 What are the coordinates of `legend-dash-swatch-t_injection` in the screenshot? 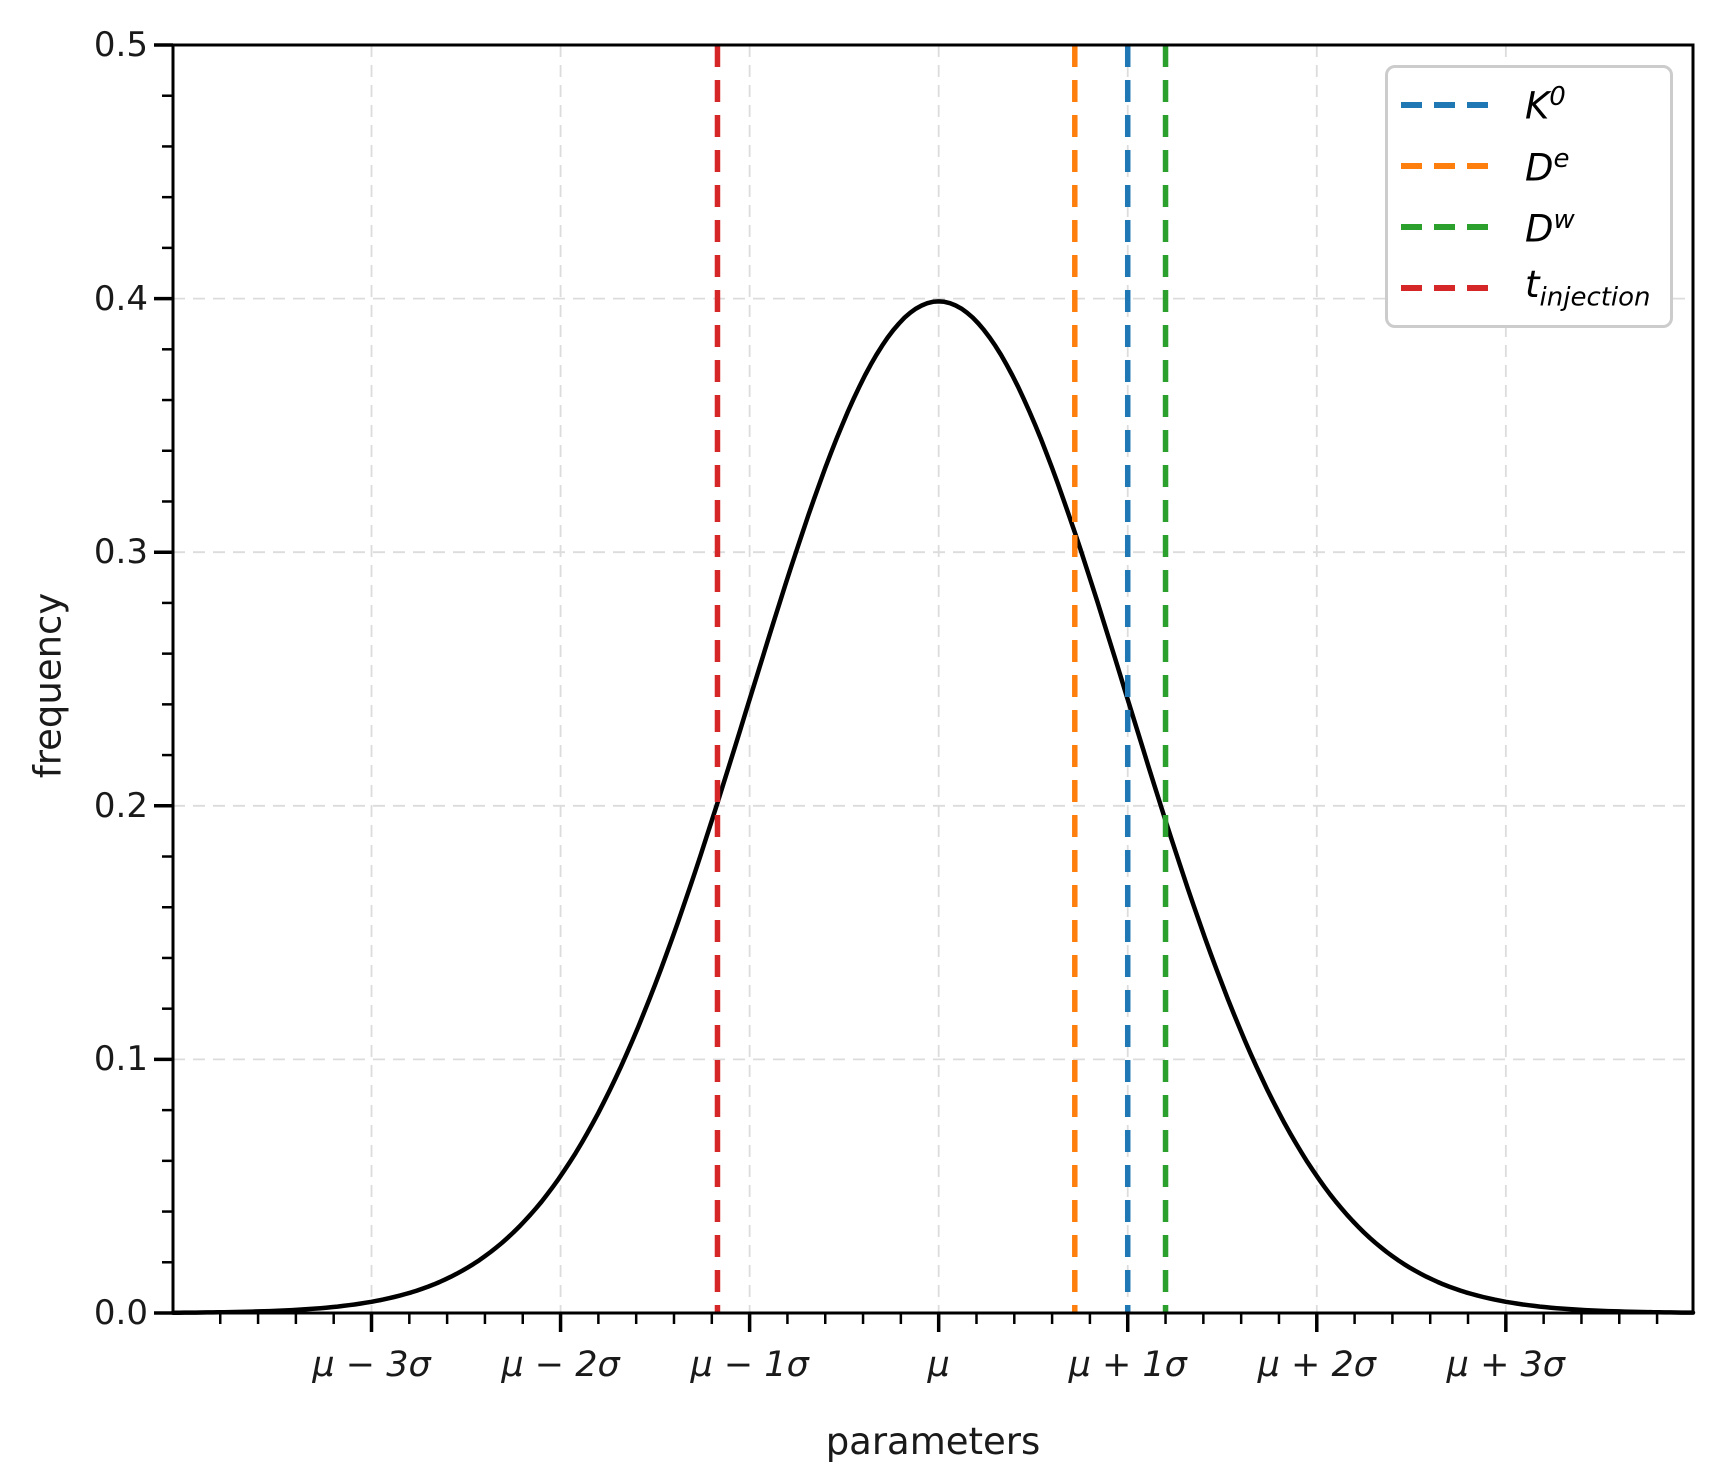 It's located at (1445, 288).